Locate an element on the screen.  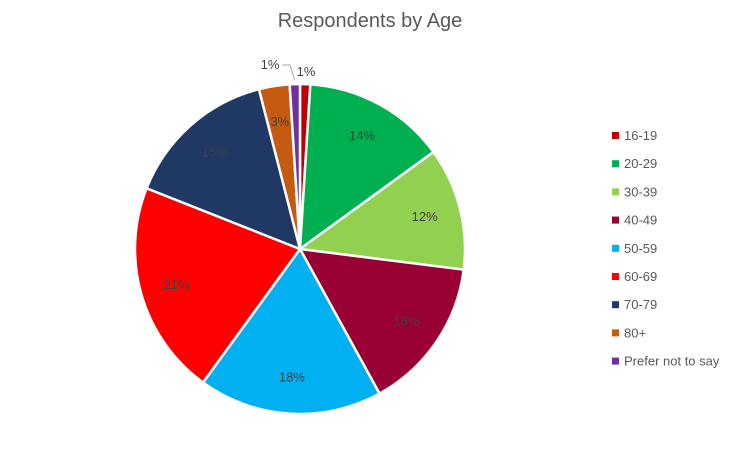
legend-item-label: 80+ is located at coordinates (635, 332).